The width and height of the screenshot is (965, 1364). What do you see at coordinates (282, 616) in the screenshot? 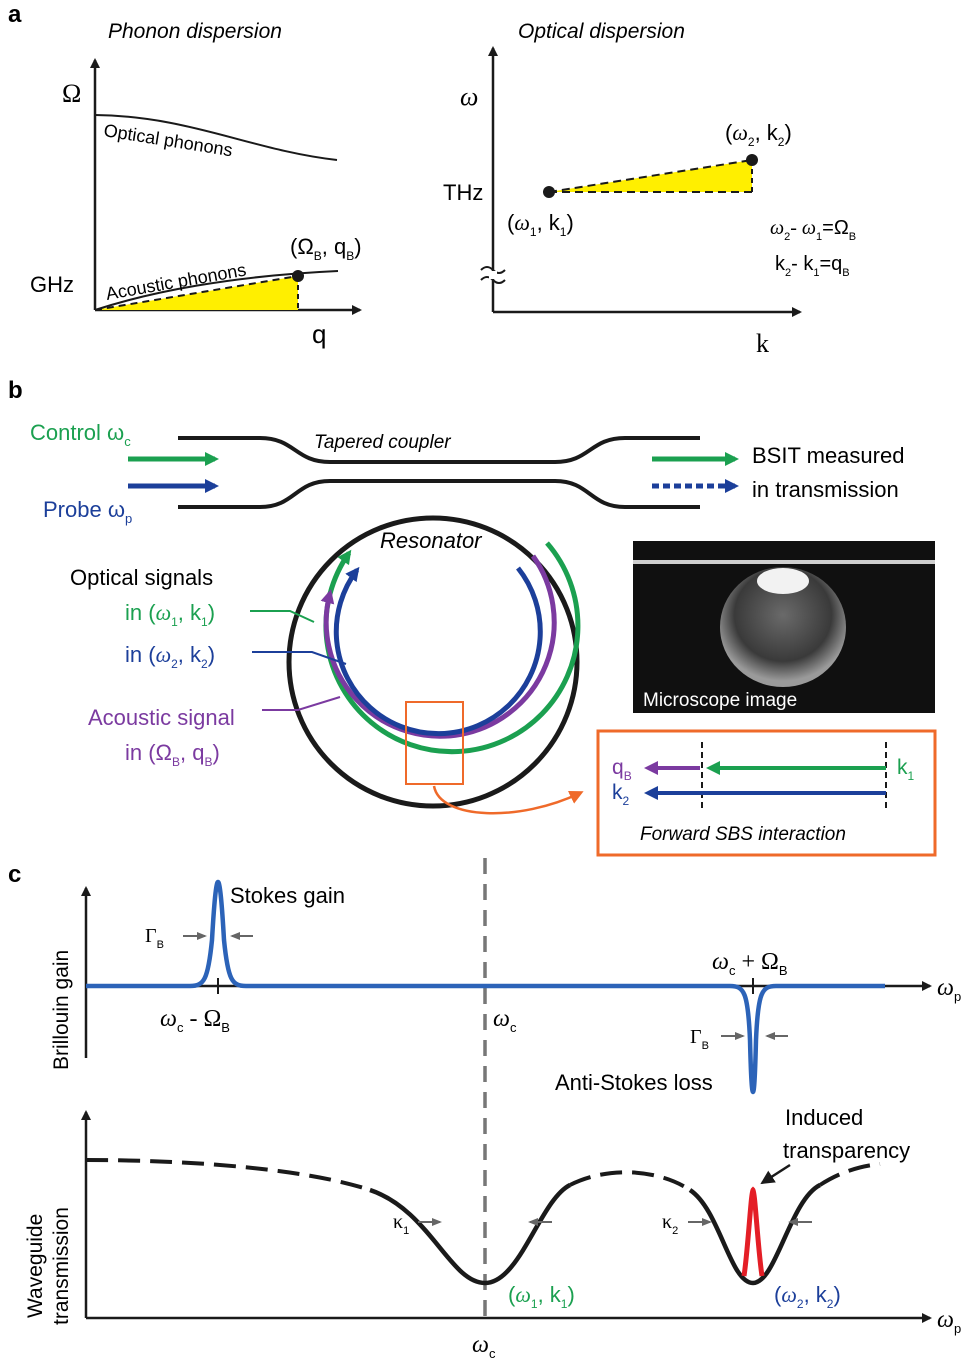
I see `signal-1-leader` at bounding box center [282, 616].